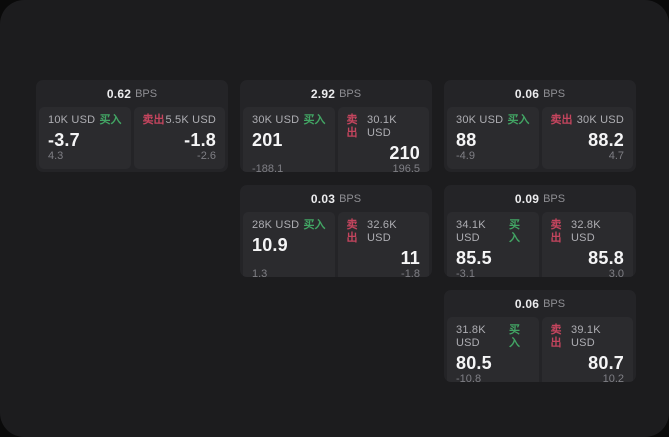  Describe the element at coordinates (72, 120) in the screenshot. I see `buy-notional-label: 10K USD` at that location.